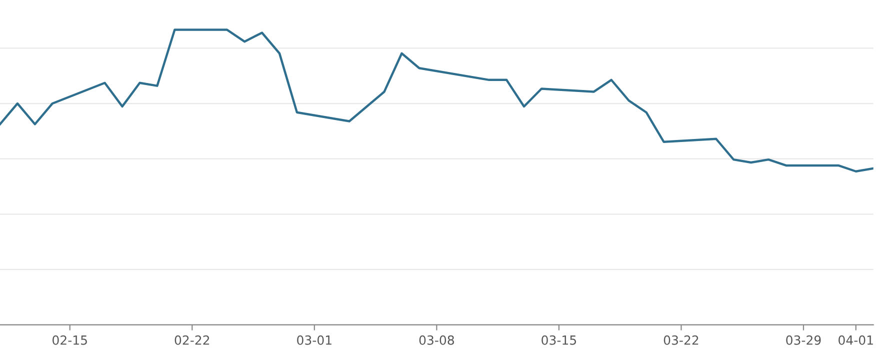 The image size is (893, 353). Describe the element at coordinates (559, 340) in the screenshot. I see `x-tick-label: 03-15` at that location.